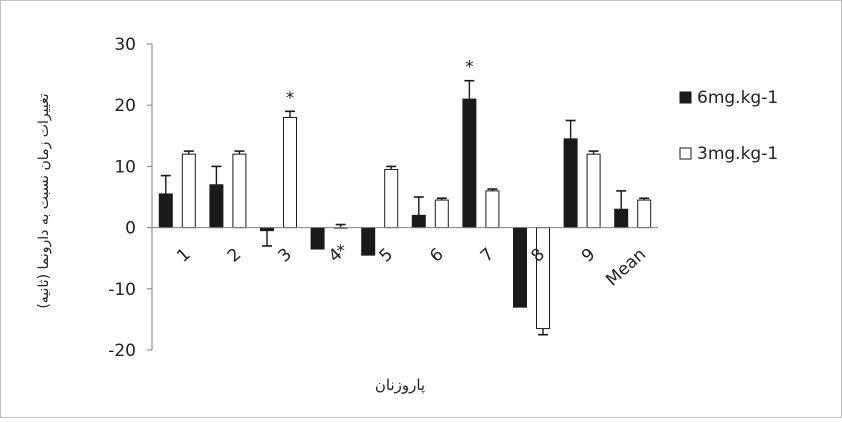  What do you see at coordinates (125, 106) in the screenshot?
I see `y-tick-label: 20` at bounding box center [125, 106].